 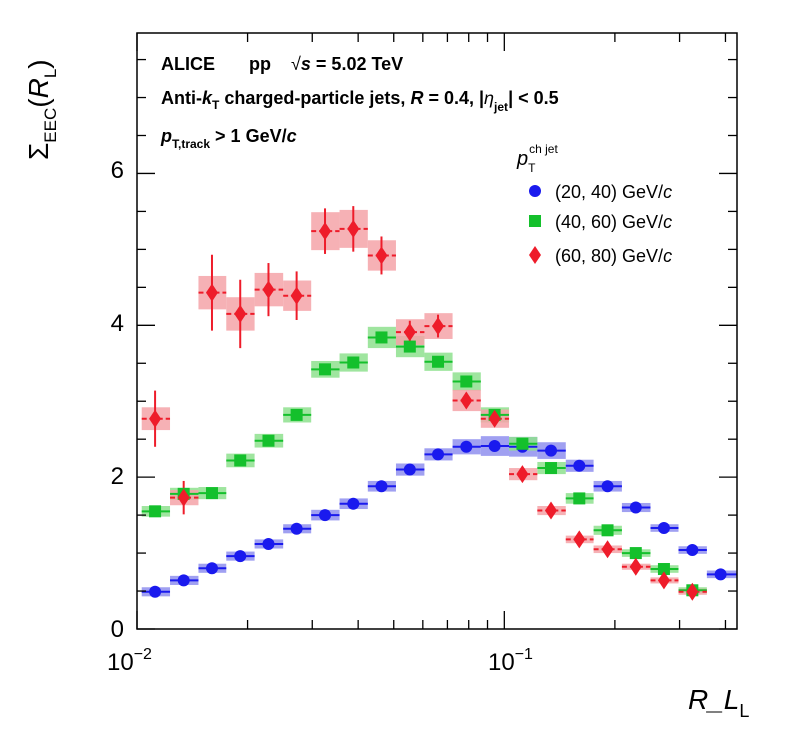 I want to click on marker-s0-p9, so click(x=409, y=469).